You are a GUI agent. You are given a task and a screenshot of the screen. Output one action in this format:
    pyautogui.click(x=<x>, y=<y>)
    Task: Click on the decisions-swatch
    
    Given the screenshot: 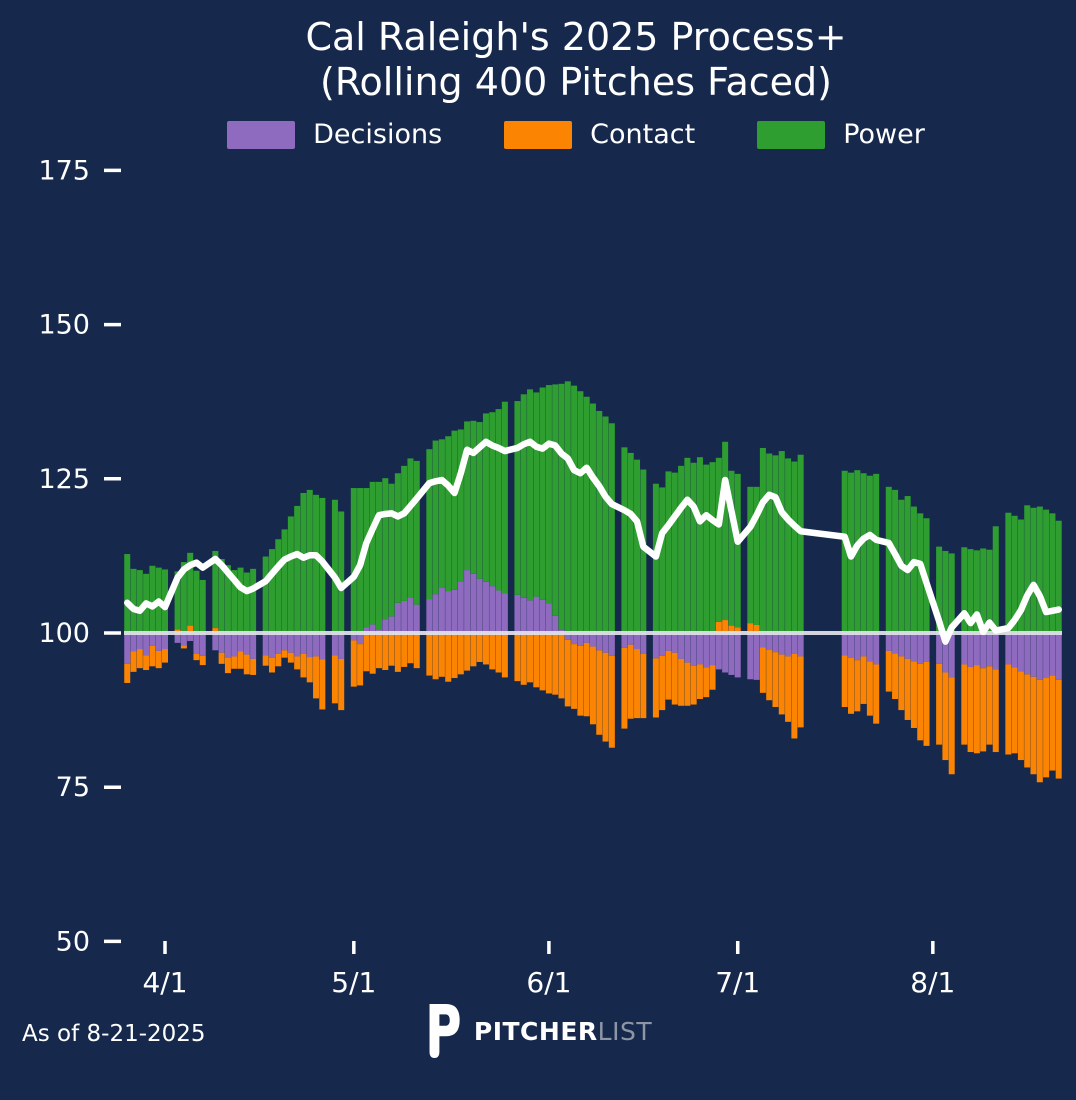 What is the action you would take?
    pyautogui.click(x=261, y=134)
    